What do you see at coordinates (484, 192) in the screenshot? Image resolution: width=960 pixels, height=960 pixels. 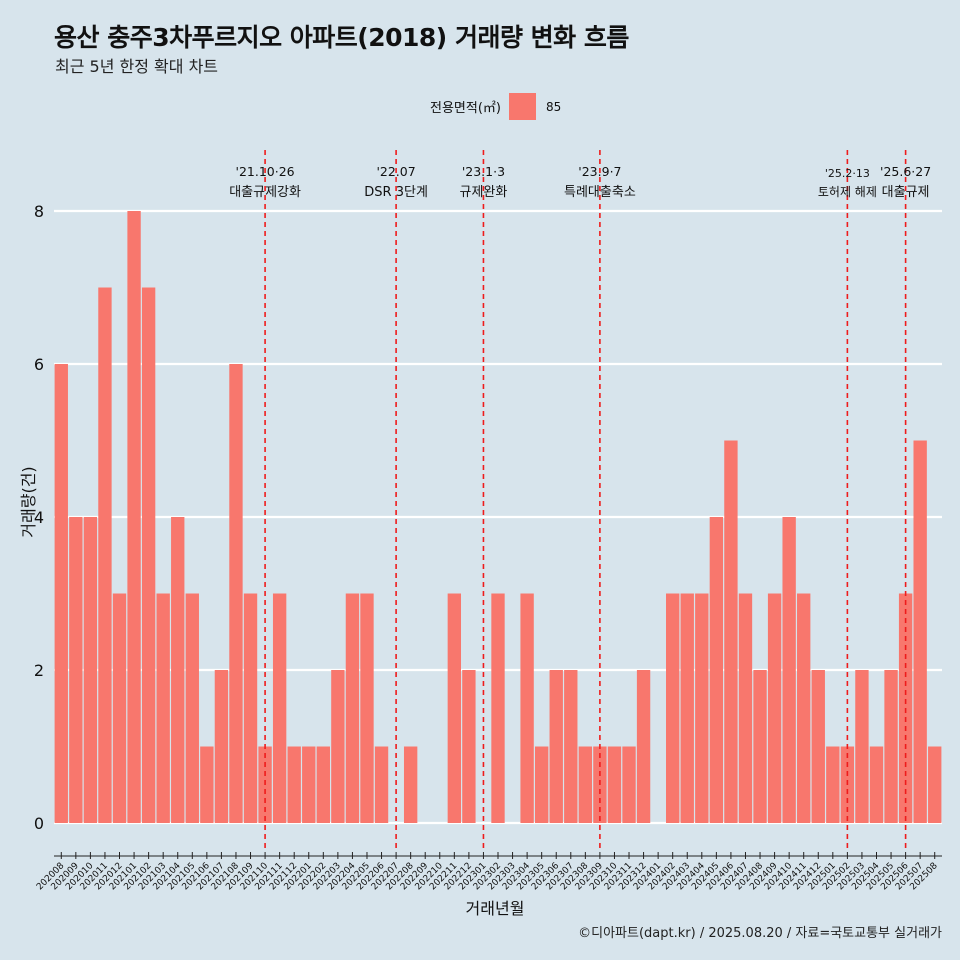 I see `event-name-label: 규제완화` at bounding box center [484, 192].